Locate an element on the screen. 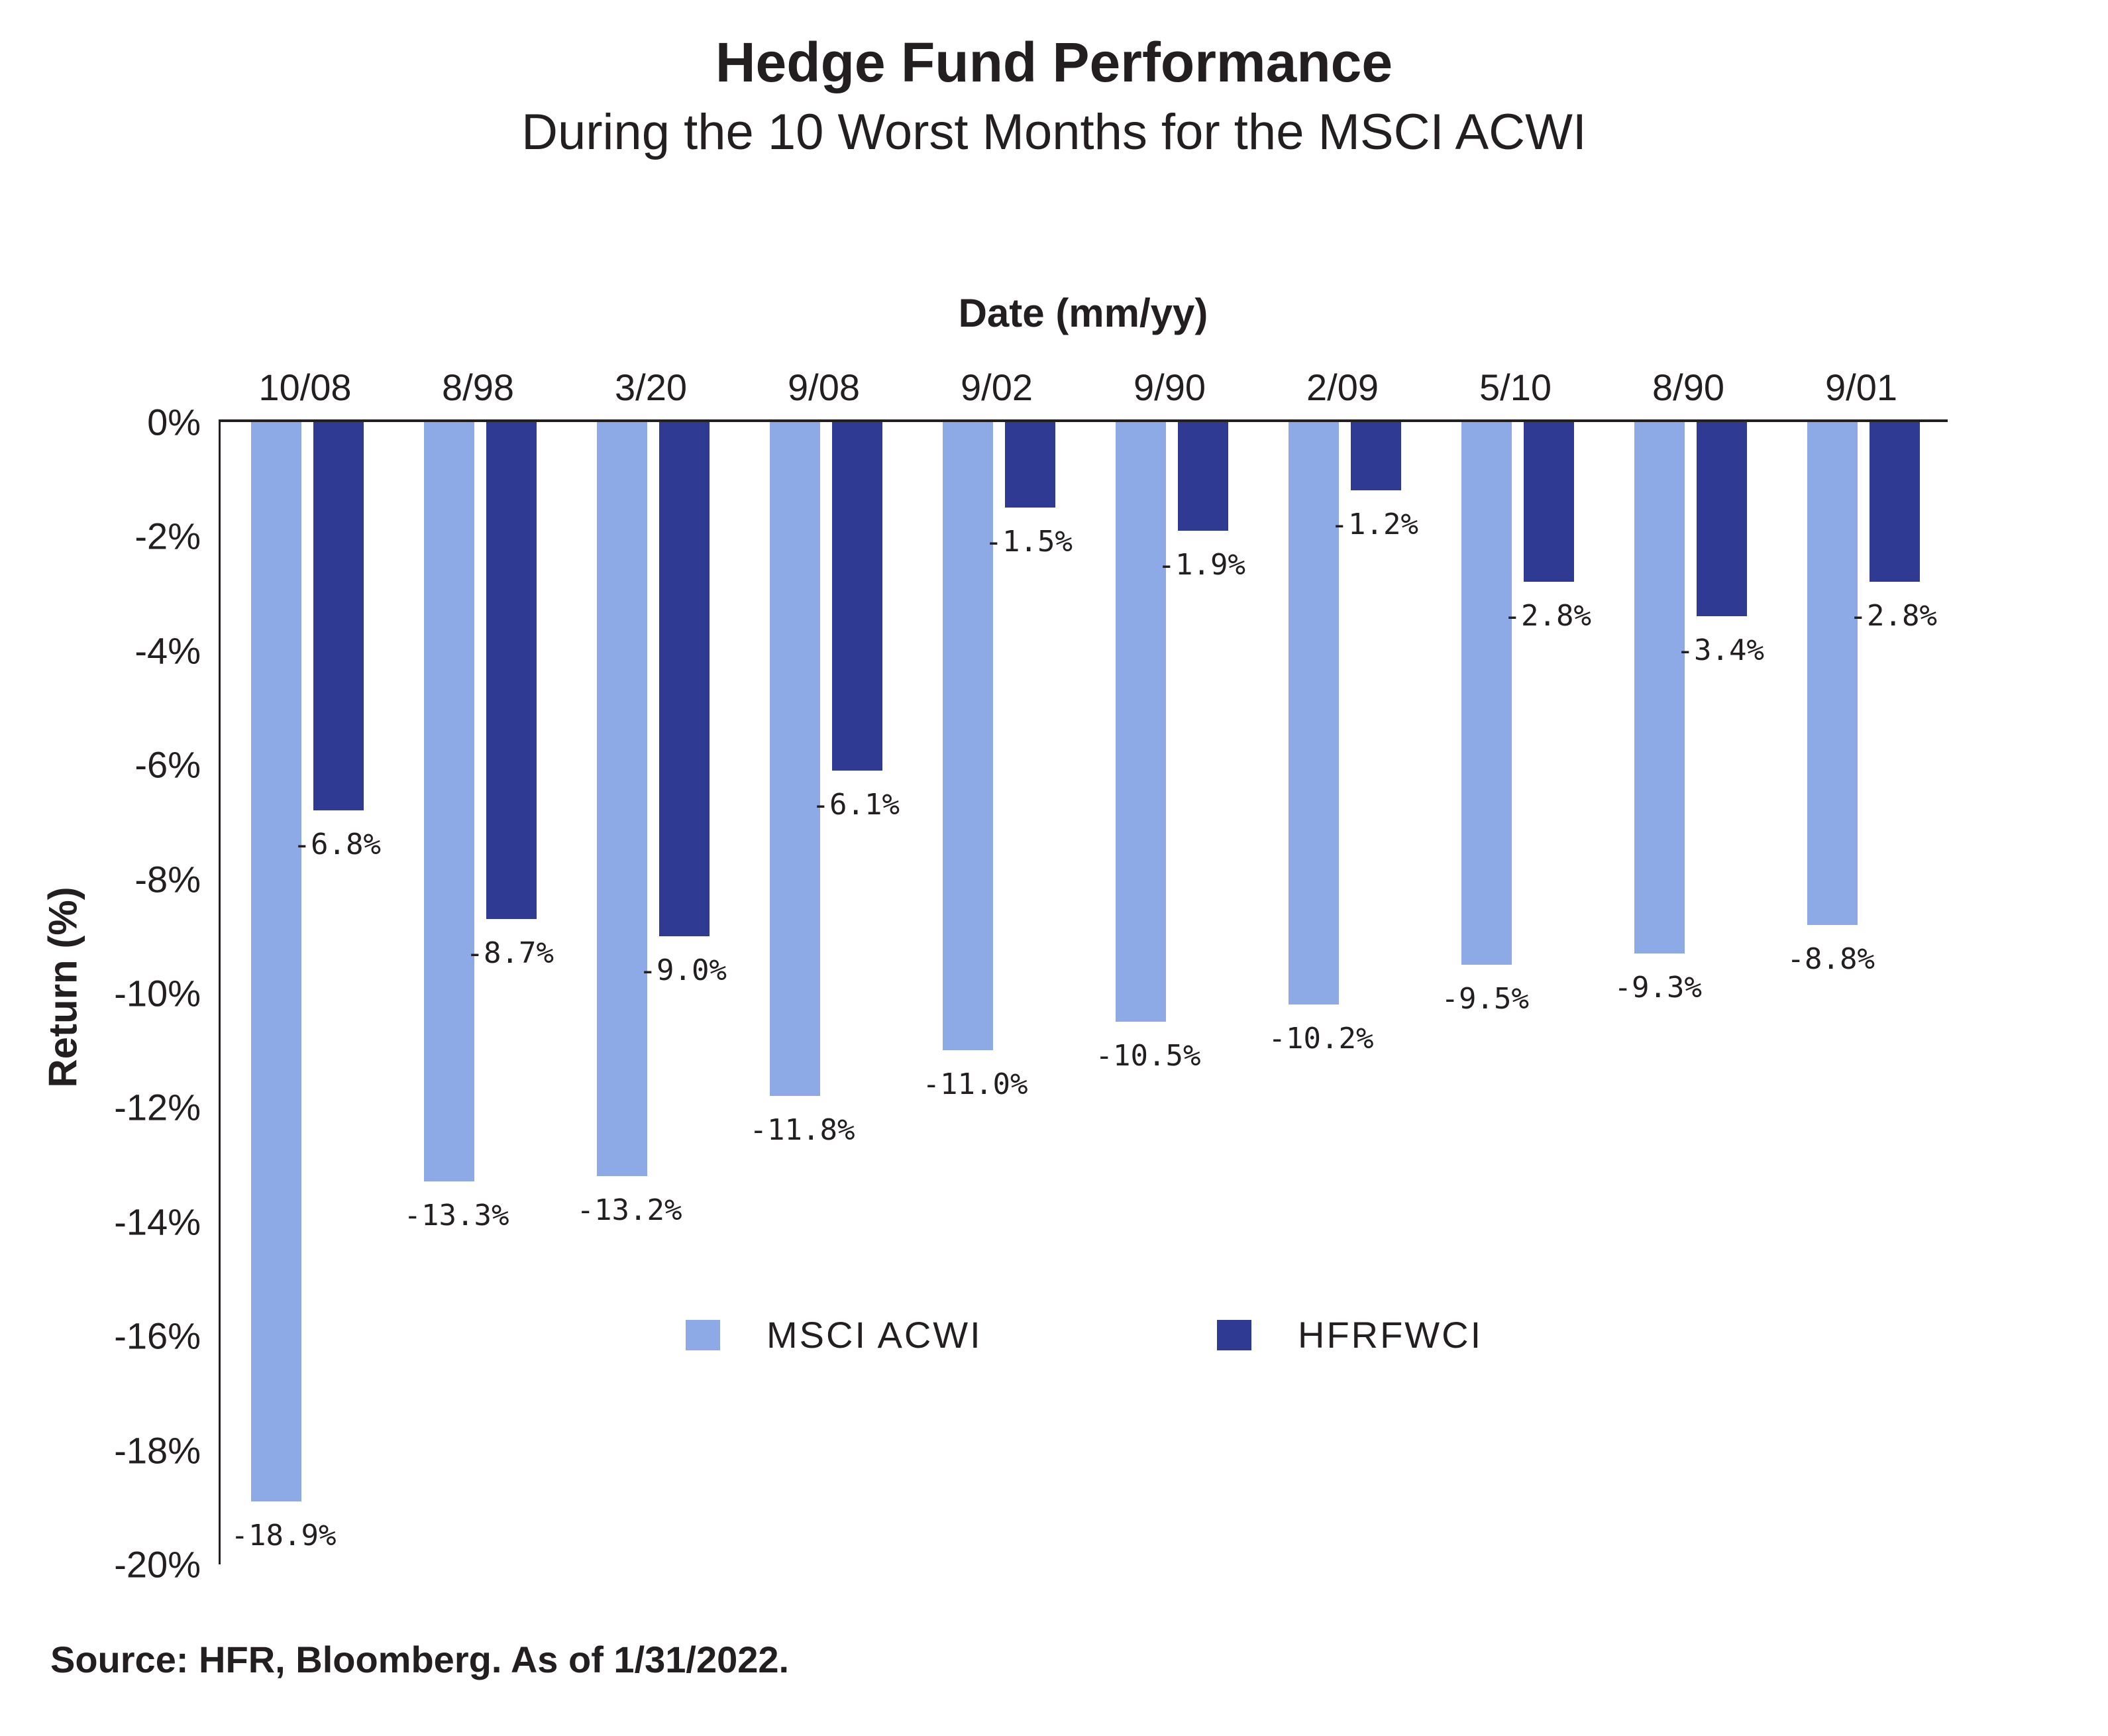 The height and width of the screenshot is (1736, 2108). bar-pair: -10.5% -1.9% is located at coordinates (1170, 993).